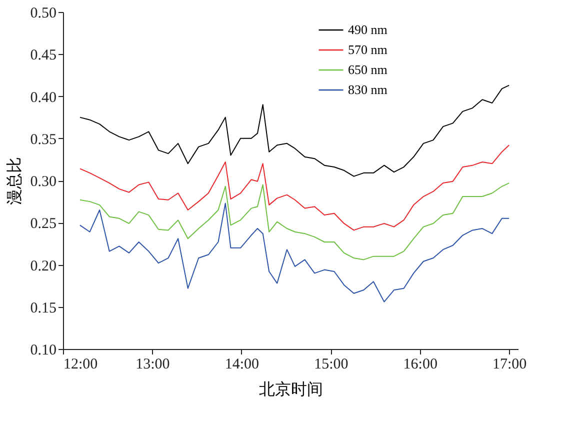 The width and height of the screenshot is (572, 427). I want to click on y-axis-title: 漫总比, so click(14, 181).